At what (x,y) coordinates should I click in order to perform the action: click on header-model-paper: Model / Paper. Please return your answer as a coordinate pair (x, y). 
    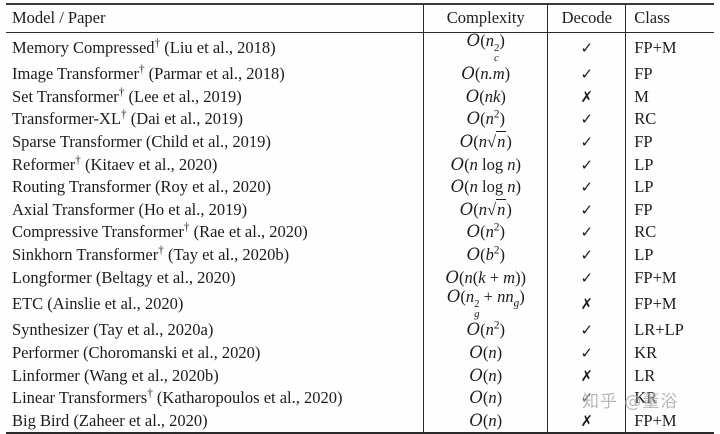
    Looking at the image, I should click on (215, 18).